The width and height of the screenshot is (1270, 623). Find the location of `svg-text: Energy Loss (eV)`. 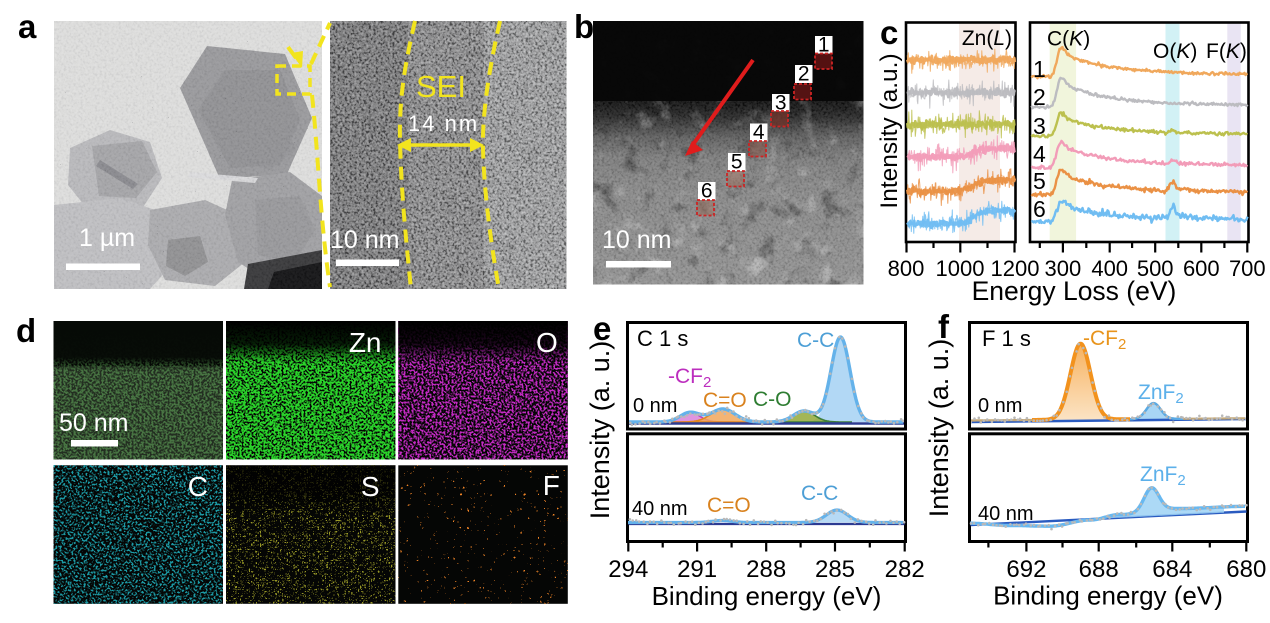

svg-text: Energy Loss (eV) is located at coordinates (1074, 291).